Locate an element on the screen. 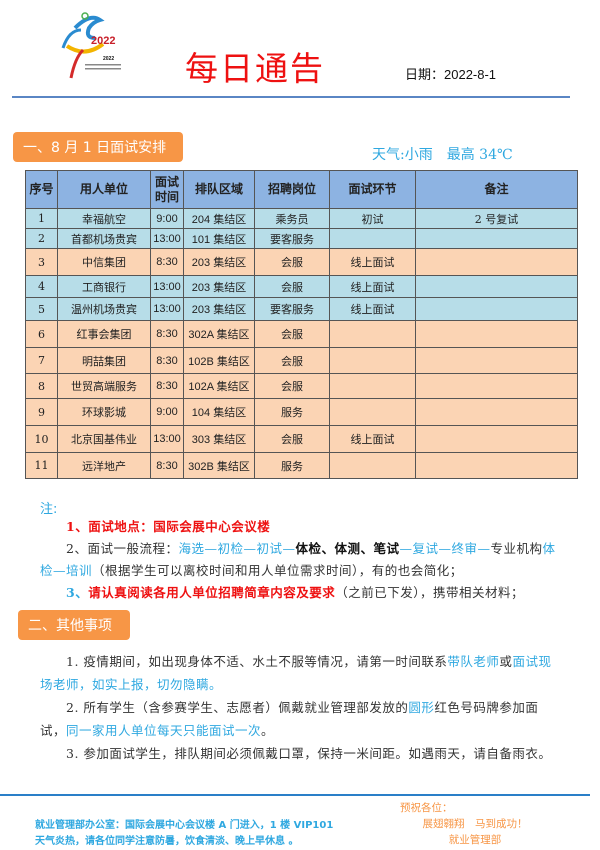 This screenshot has width=600, height=850. table-row: 10 北京国基伟业 13:00 303 集结区 会服 线上面试 is located at coordinates (301, 439).